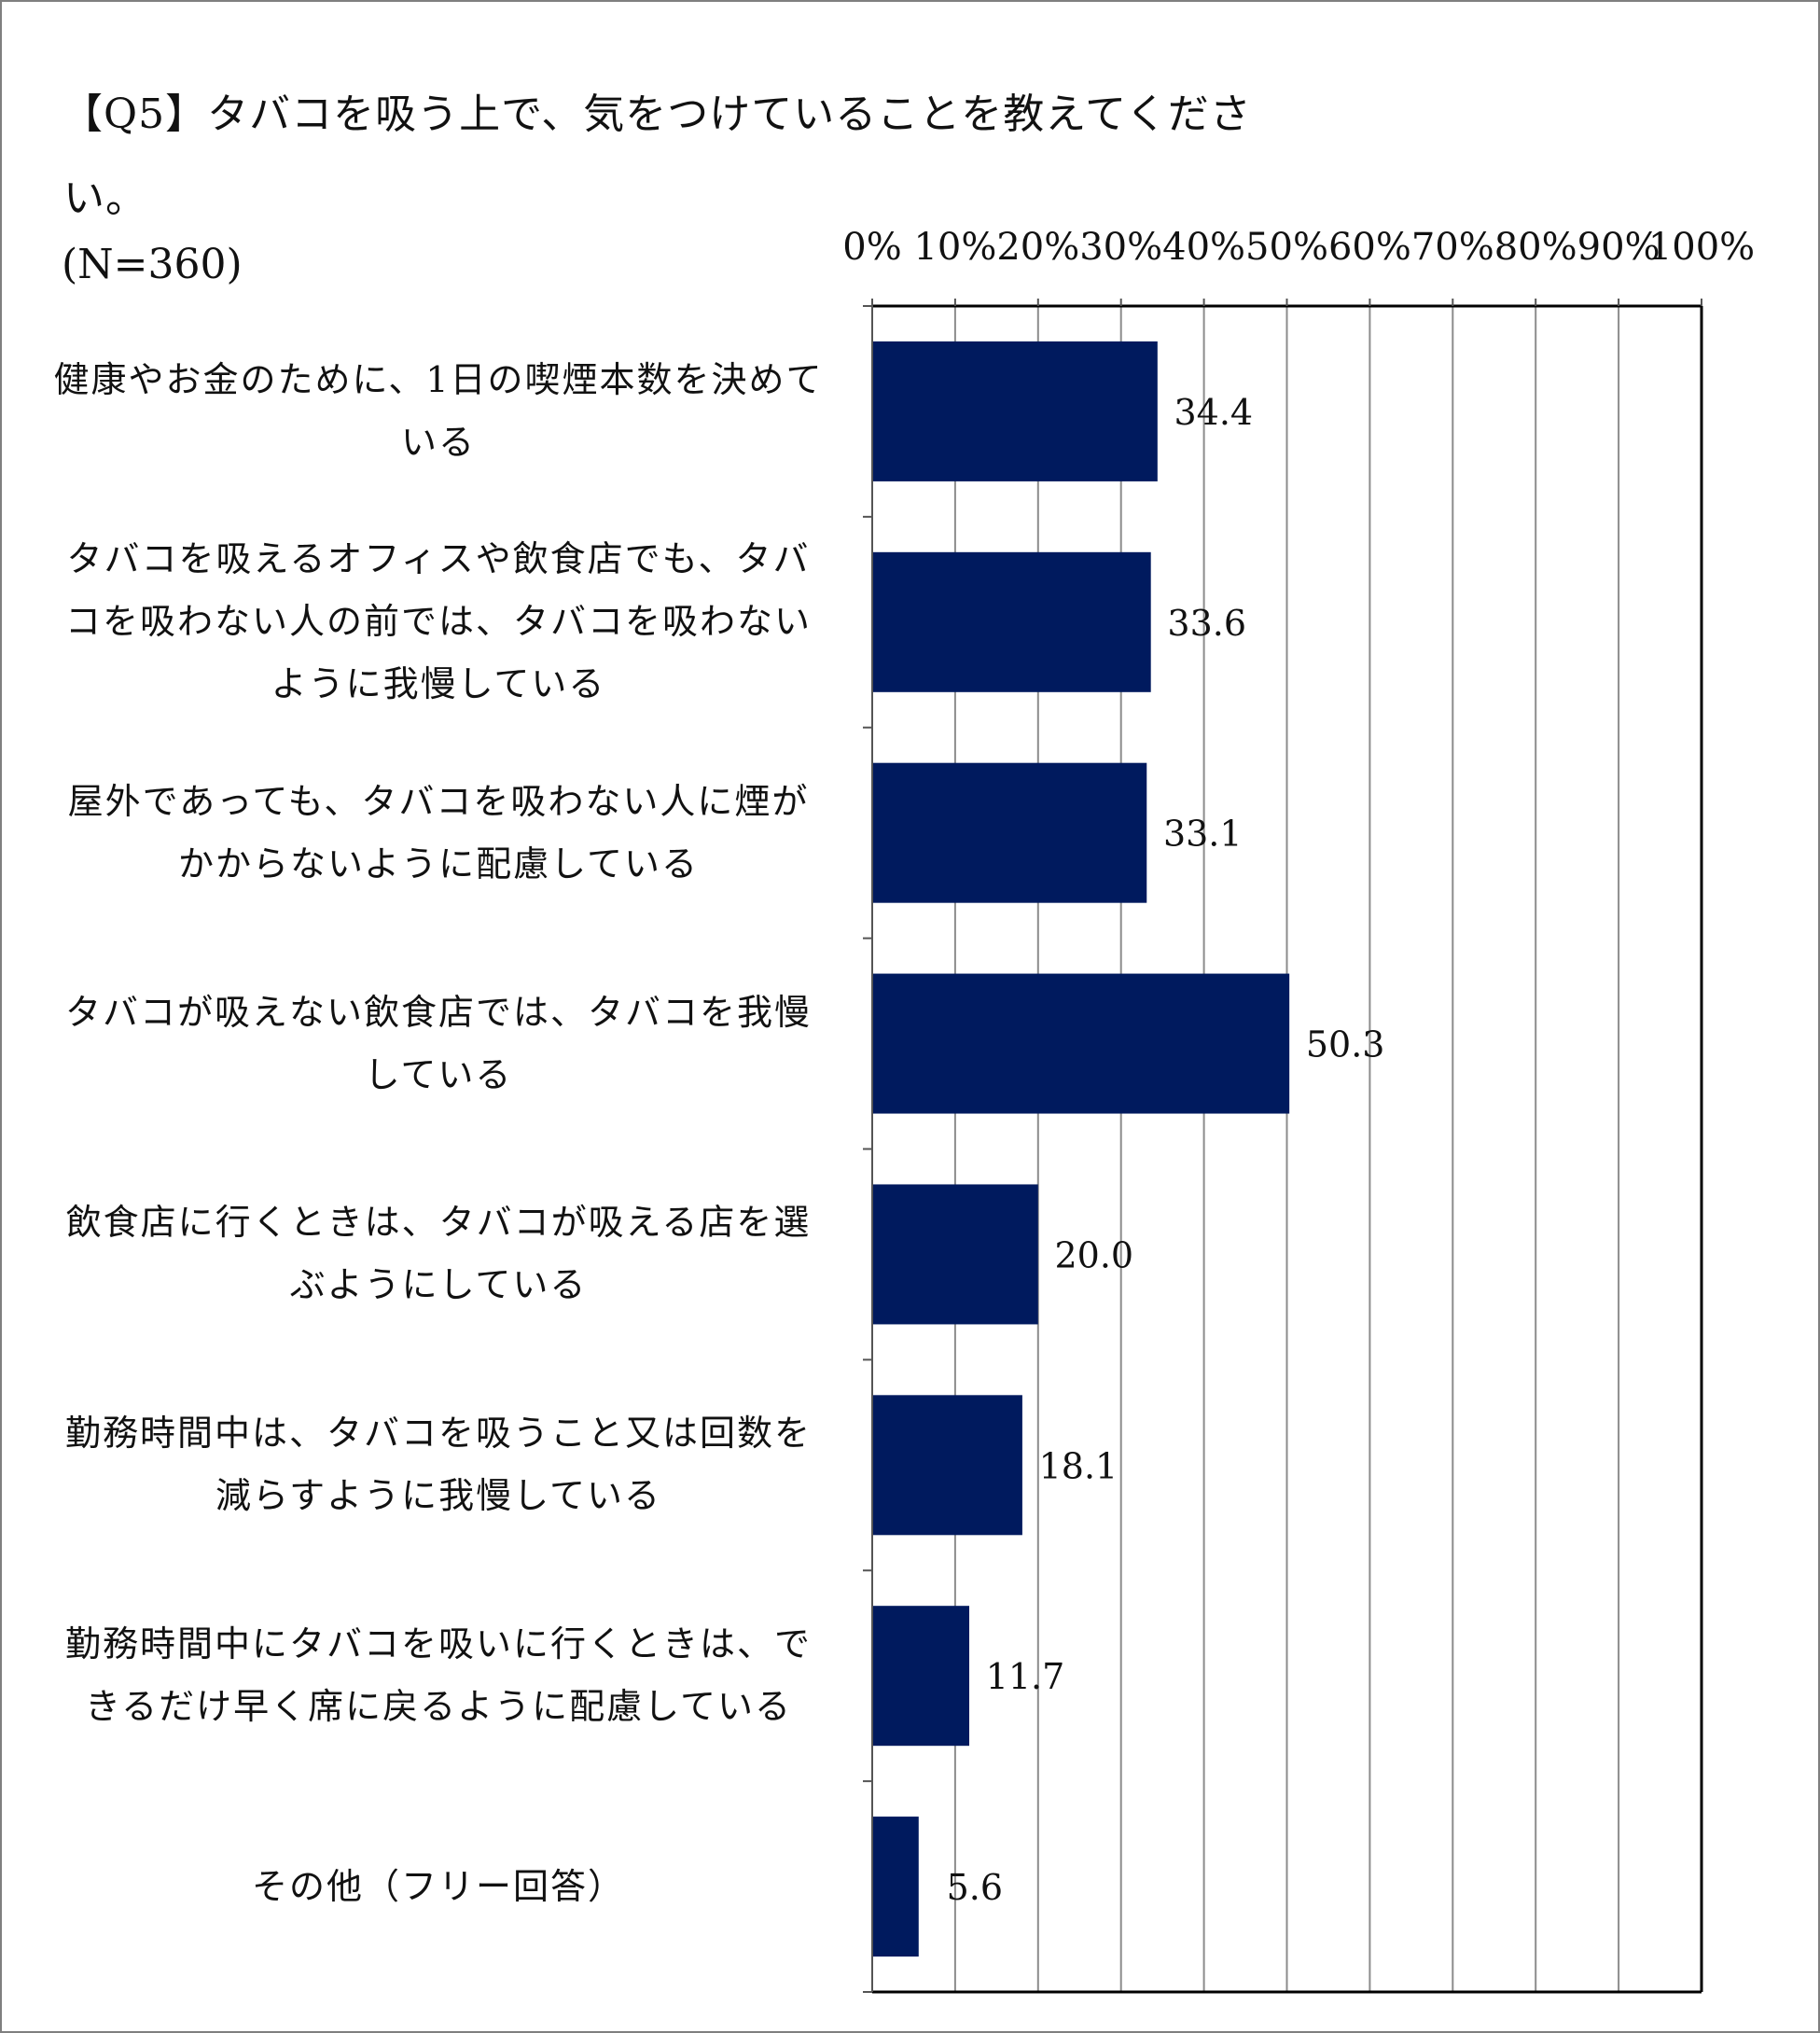  Describe the element at coordinates (1618, 247) in the screenshot. I see `x-tick-label: 90%` at that location.